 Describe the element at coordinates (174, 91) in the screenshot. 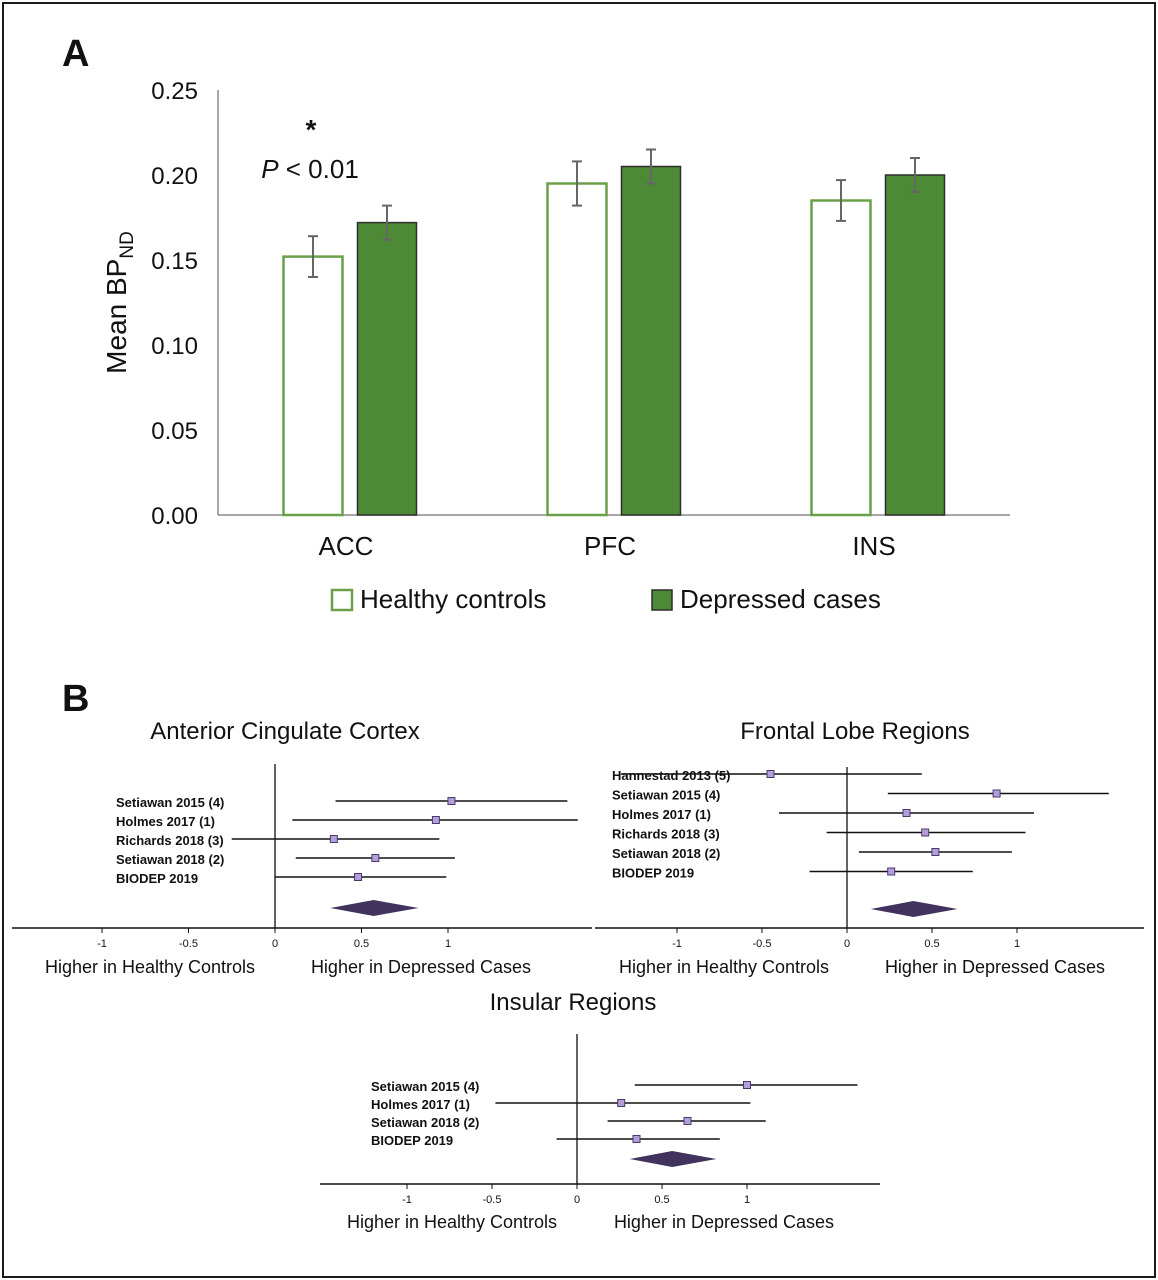

I see `y-tick-label: 0.25` at that location.